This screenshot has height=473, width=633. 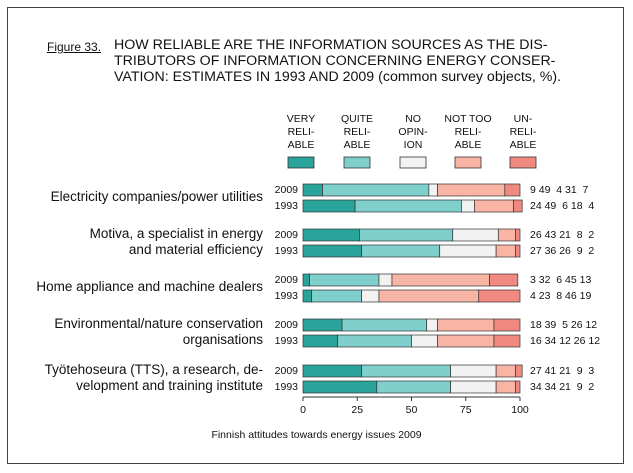 What do you see at coordinates (562, 251) in the screenshot?
I see `value-labels: 27 36 26 9 2` at bounding box center [562, 251].